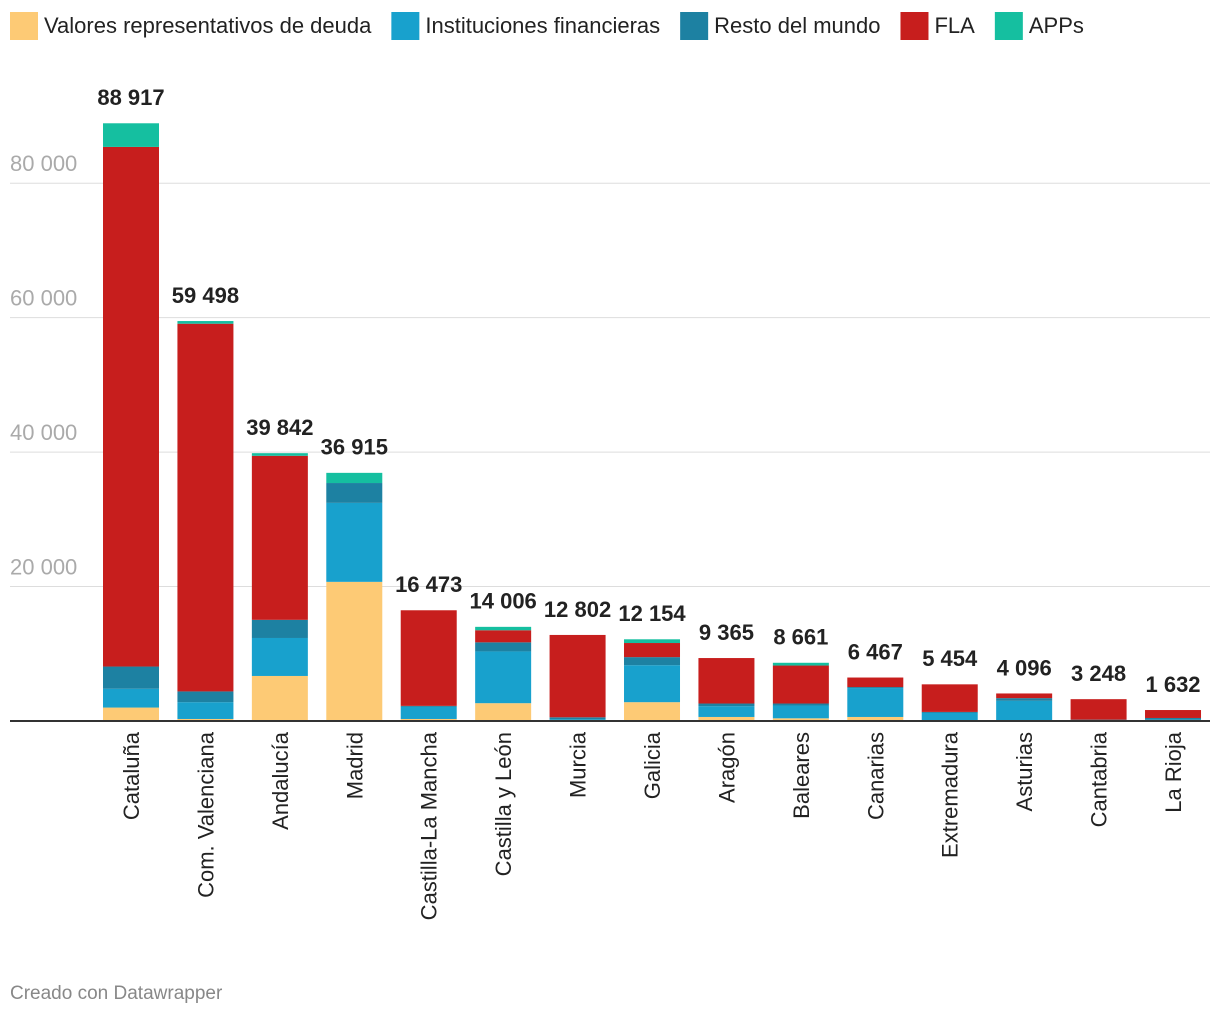 This screenshot has height=1024, width=1220. Describe the element at coordinates (577, 609) in the screenshot. I see `total-label: 12 802` at that location.